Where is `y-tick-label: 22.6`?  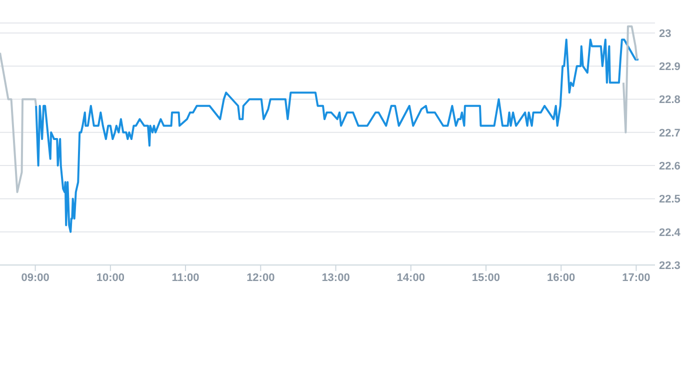 y-tick-label: 22.6 is located at coordinates (669, 166).